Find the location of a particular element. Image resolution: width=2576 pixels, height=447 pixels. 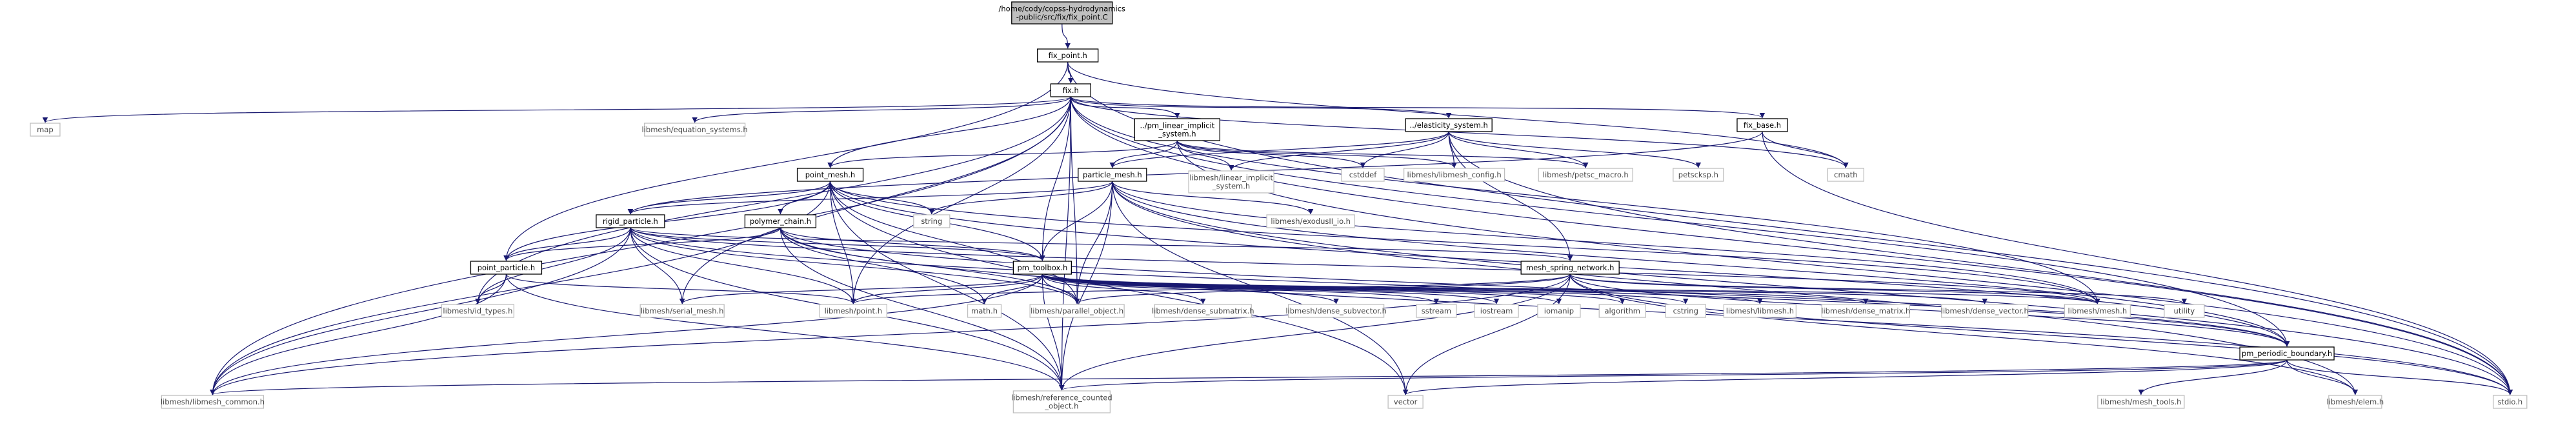

edge-fix_h-to-cmath is located at coordinates (1459, 132).